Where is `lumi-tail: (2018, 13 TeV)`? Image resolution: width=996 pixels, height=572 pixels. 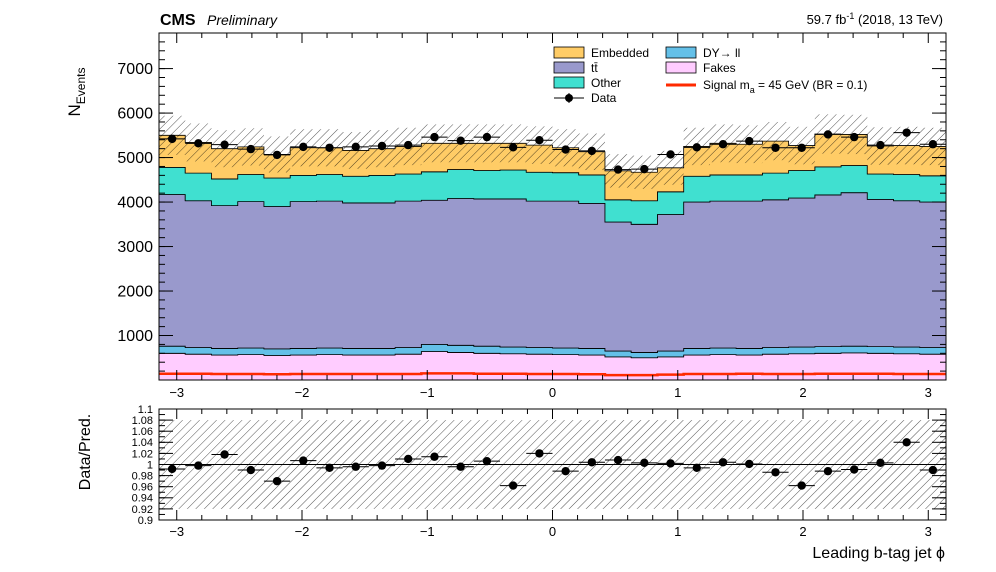
lumi-tail: (2018, 13 TeV) is located at coordinates (898, 19).